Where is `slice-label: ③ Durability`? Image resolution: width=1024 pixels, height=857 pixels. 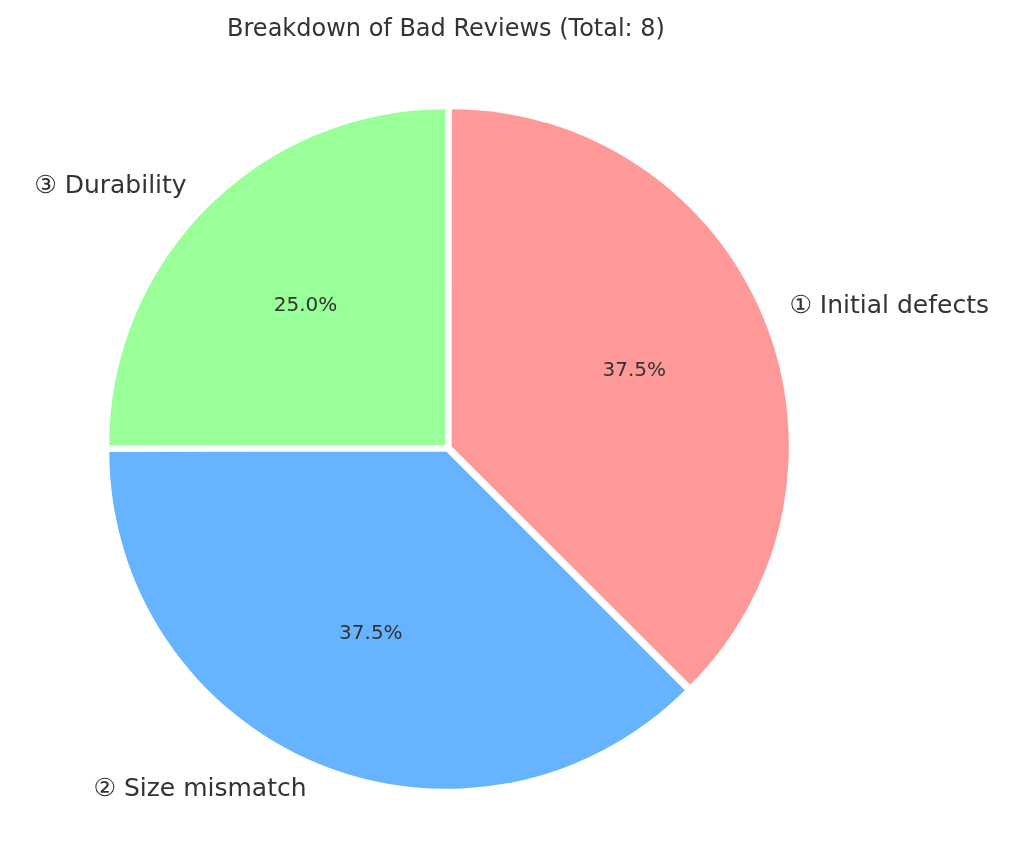
slice-label: ③ Durability is located at coordinates (110, 185).